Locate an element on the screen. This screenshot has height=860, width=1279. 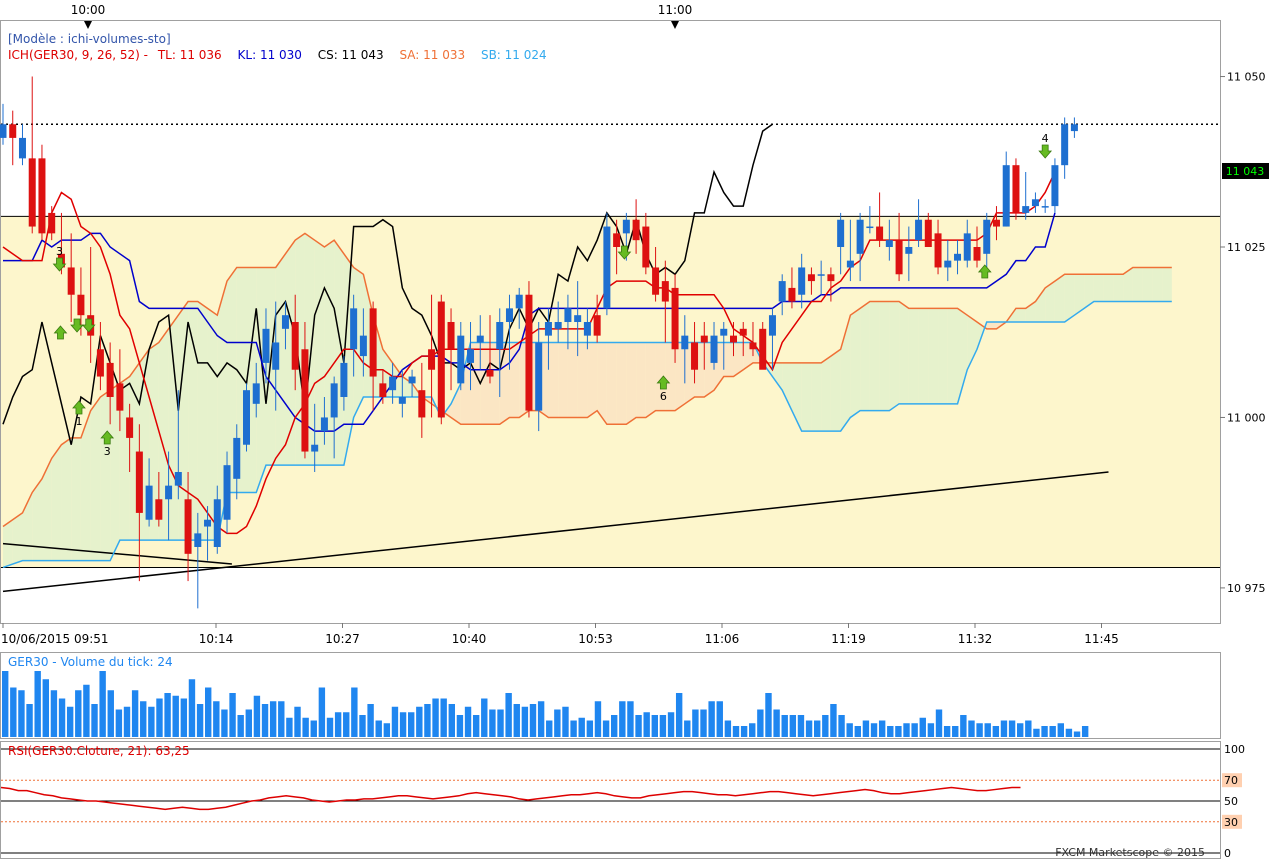
top-time-label-2: 11:00 is located at coordinates (675, 10).